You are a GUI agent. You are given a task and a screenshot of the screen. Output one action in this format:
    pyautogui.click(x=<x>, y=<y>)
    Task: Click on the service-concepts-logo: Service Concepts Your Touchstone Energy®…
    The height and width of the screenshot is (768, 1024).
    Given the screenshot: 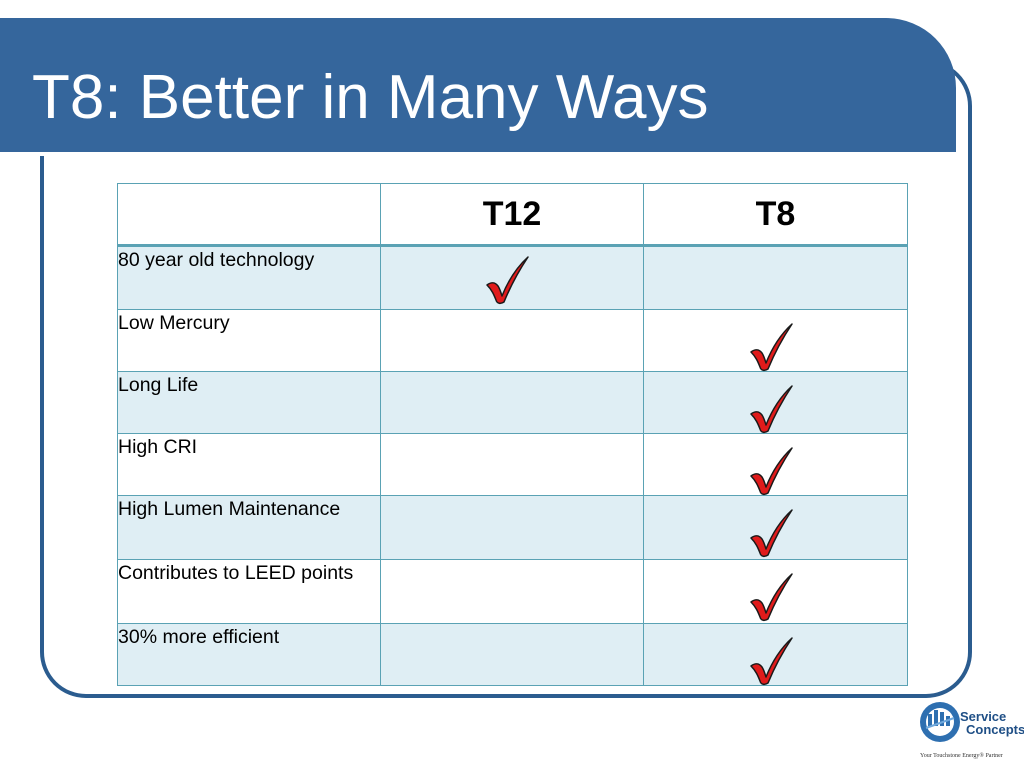 What is the action you would take?
    pyautogui.click(x=971, y=731)
    